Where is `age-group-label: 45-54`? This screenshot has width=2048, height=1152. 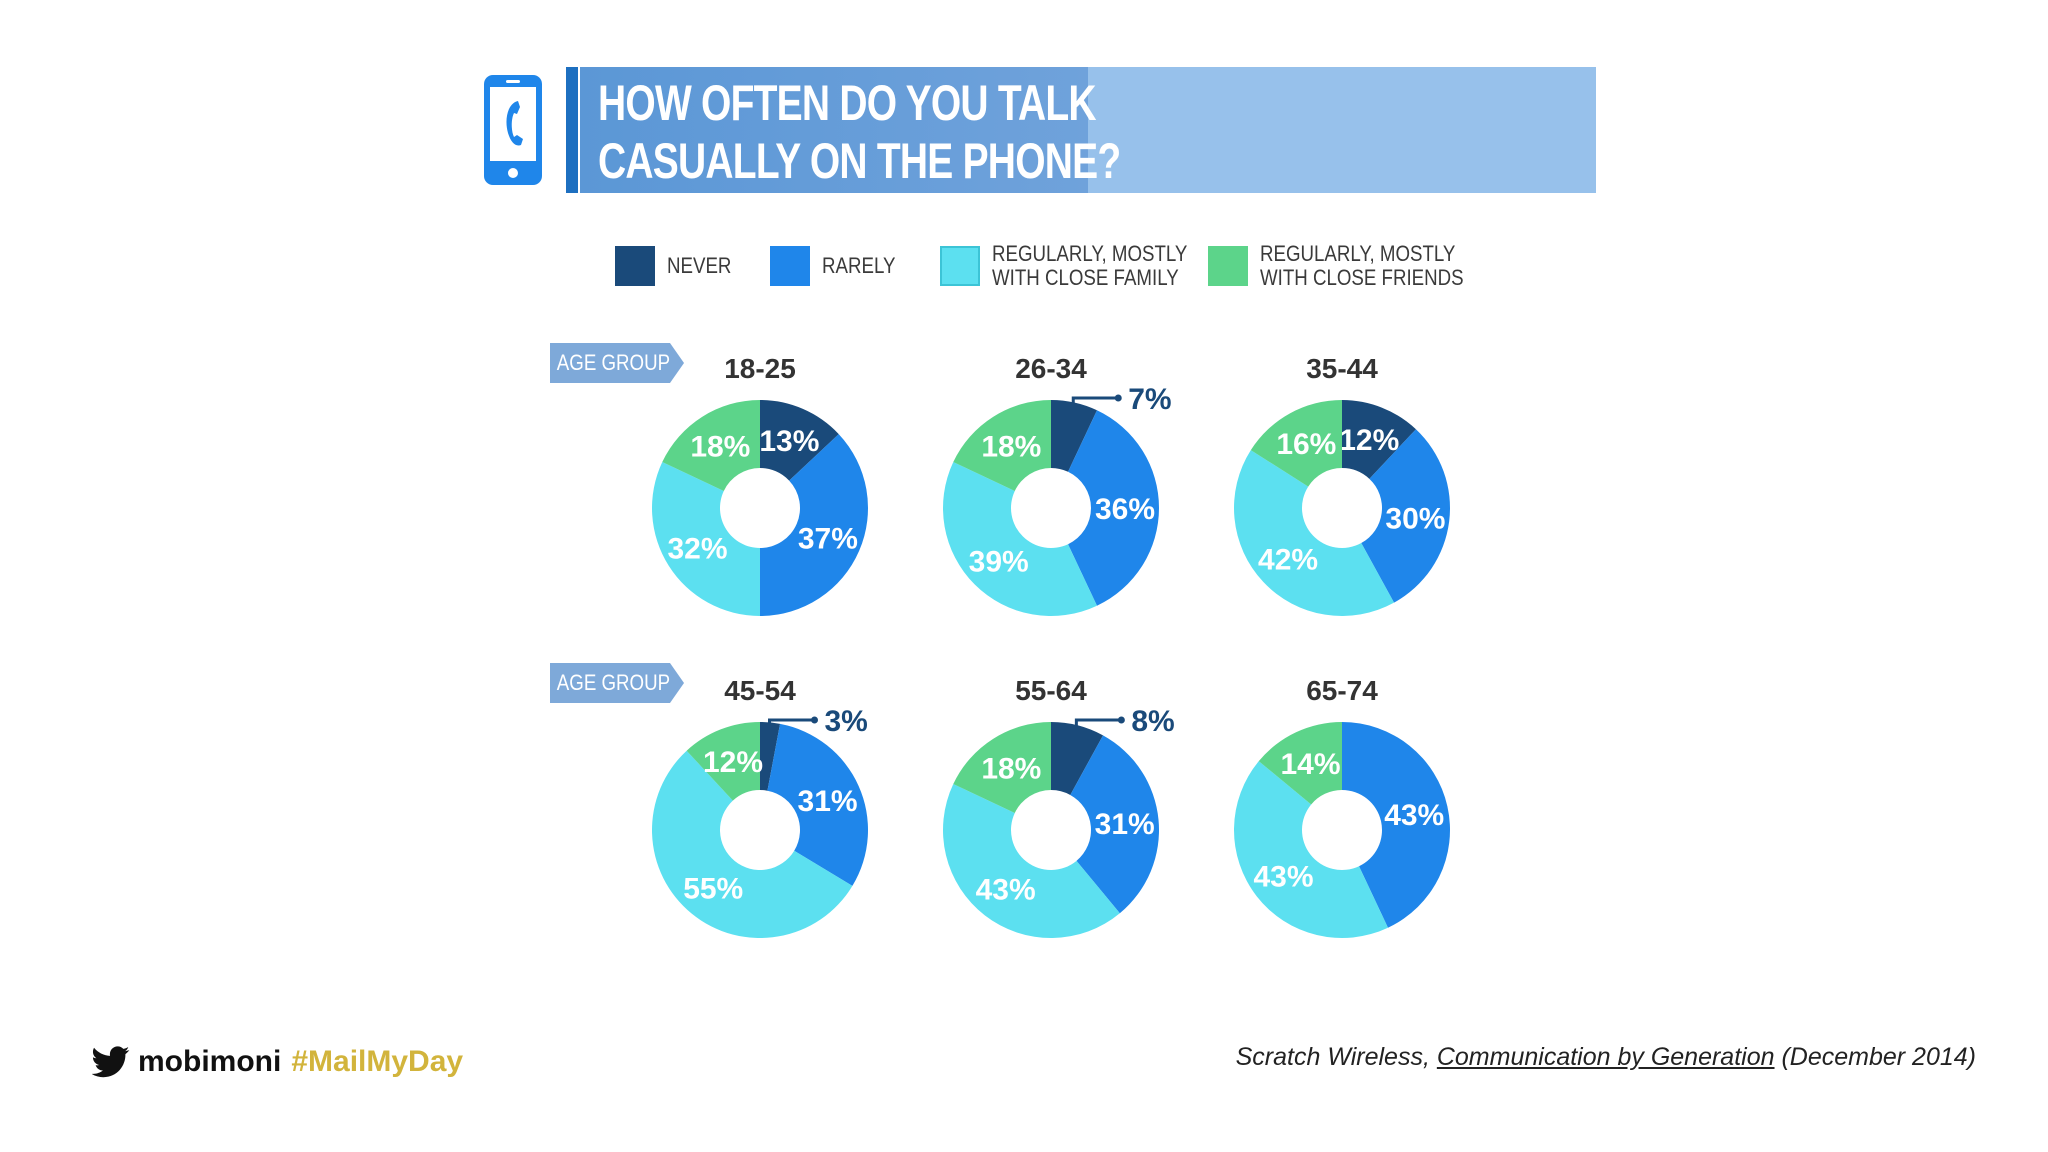 age-group-label: 45-54 is located at coordinates (760, 690).